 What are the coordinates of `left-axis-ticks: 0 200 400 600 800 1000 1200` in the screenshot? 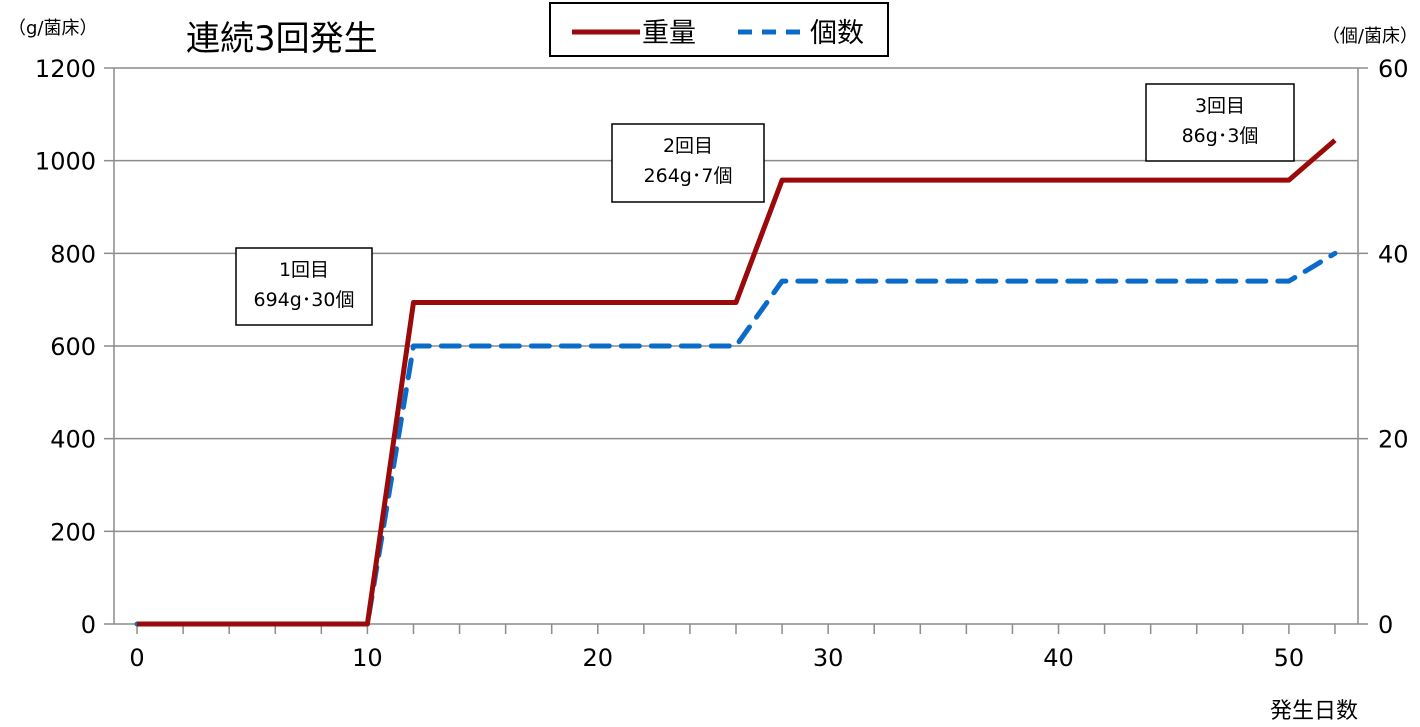 It's located at (74, 347).